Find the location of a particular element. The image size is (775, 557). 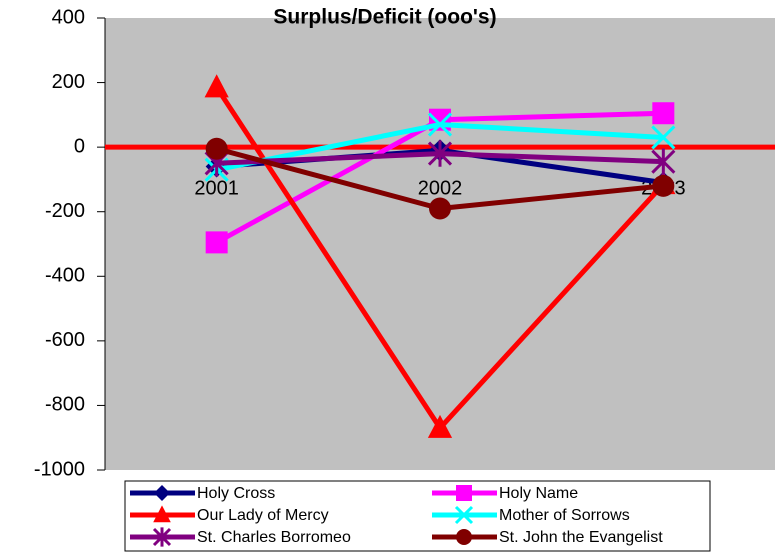

x-tick-label: 2002 is located at coordinates (440, 188).